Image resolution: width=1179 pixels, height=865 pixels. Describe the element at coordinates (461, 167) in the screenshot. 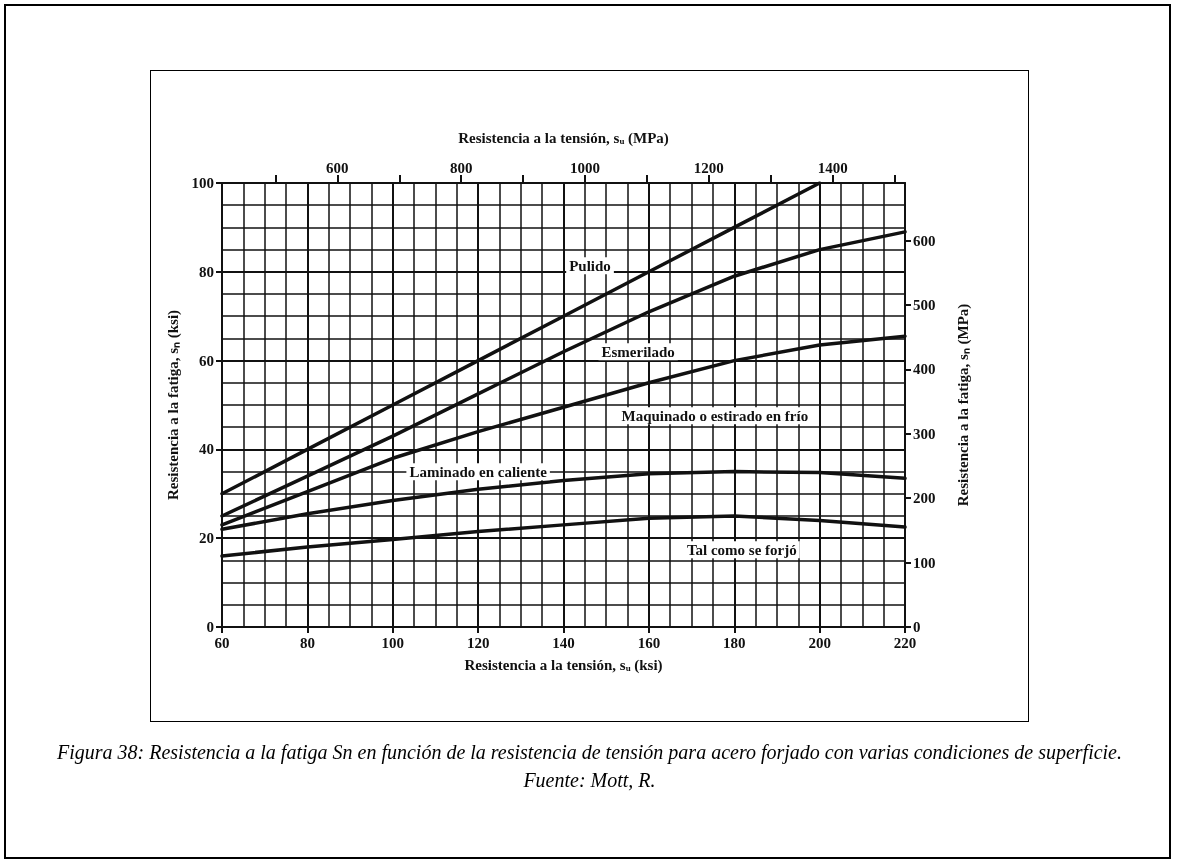

I see `x2-tick-label: 800` at that location.